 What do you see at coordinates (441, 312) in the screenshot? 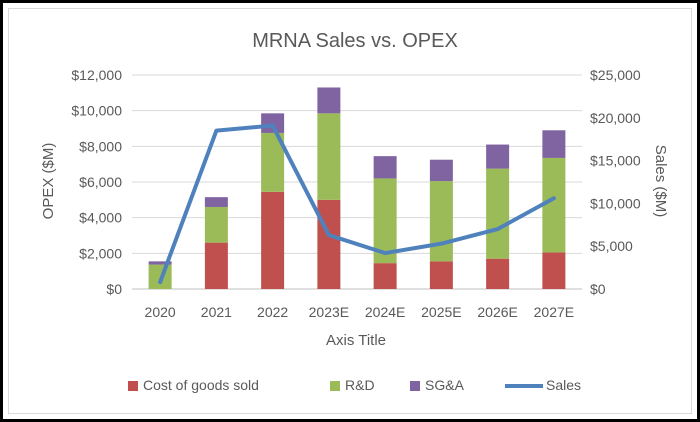
I see `x-tick-label: 2025E` at bounding box center [441, 312].